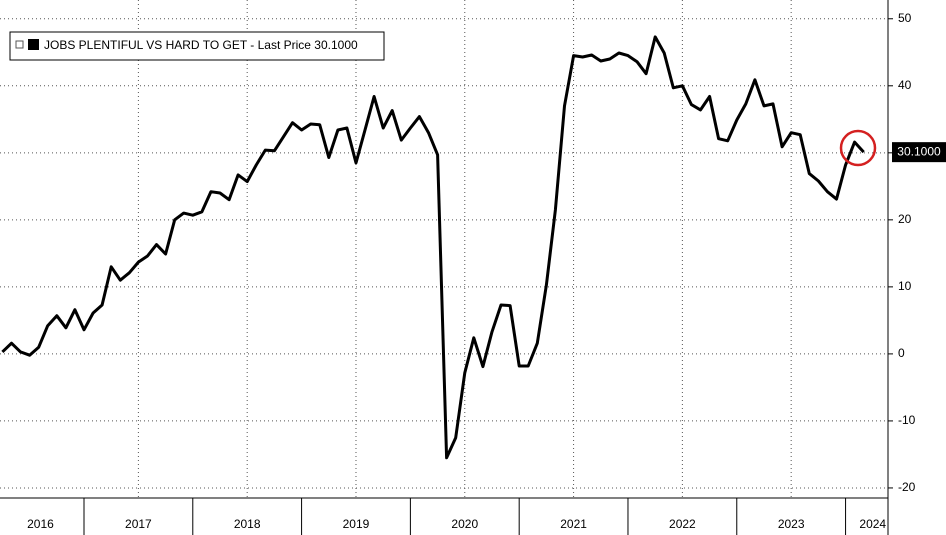  What do you see at coordinates (901, 353) in the screenshot?
I see `y-tick-label: 0` at bounding box center [901, 353].